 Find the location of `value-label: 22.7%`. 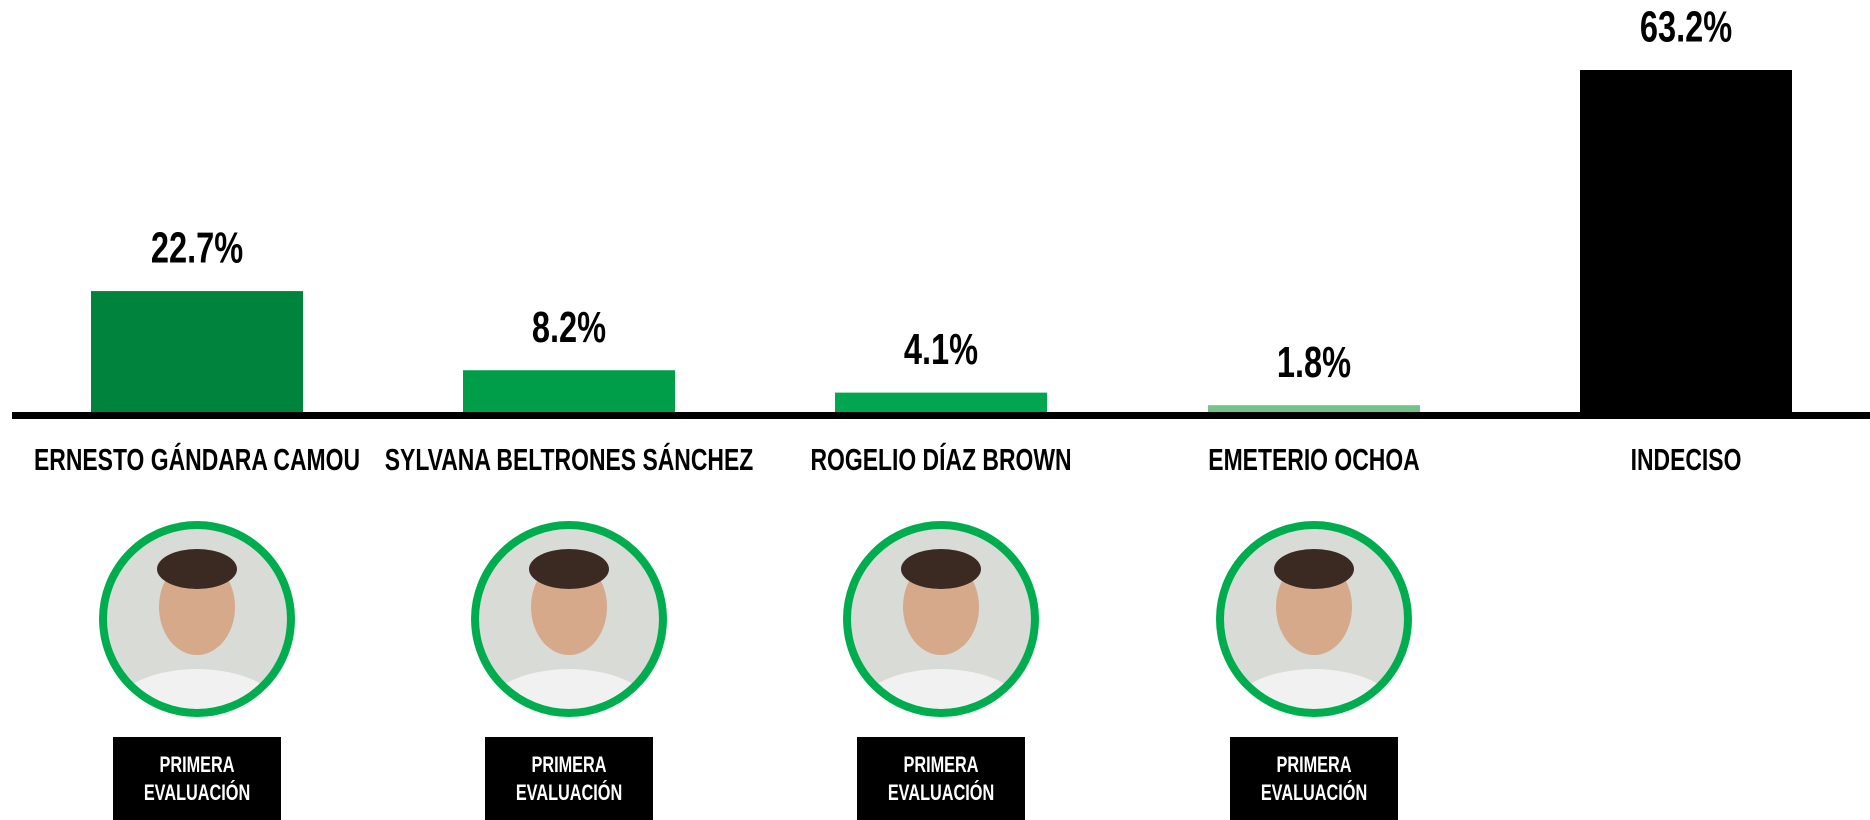

value-label: 22.7% is located at coordinates (197, 248).